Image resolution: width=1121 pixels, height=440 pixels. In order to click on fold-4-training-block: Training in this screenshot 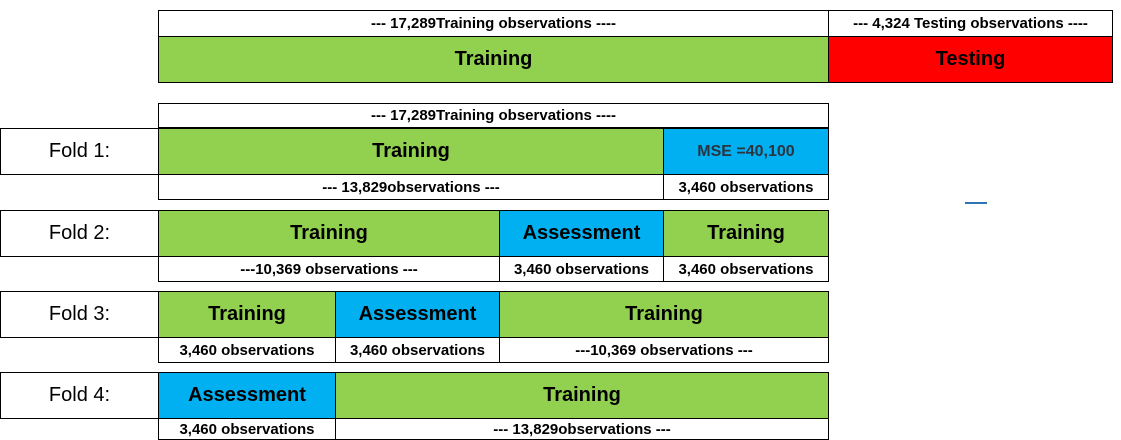, I will do `click(582, 395)`.